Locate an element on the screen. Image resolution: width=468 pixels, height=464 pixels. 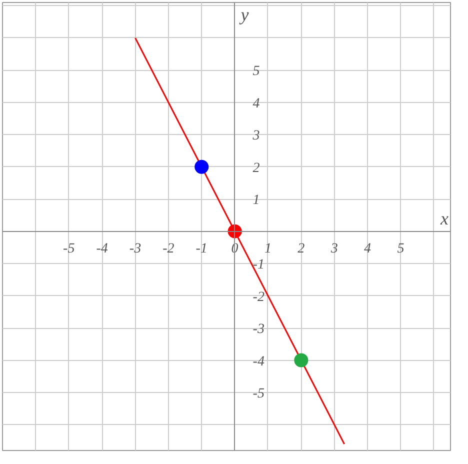
x-tick-label: 5 is located at coordinates (400, 248).